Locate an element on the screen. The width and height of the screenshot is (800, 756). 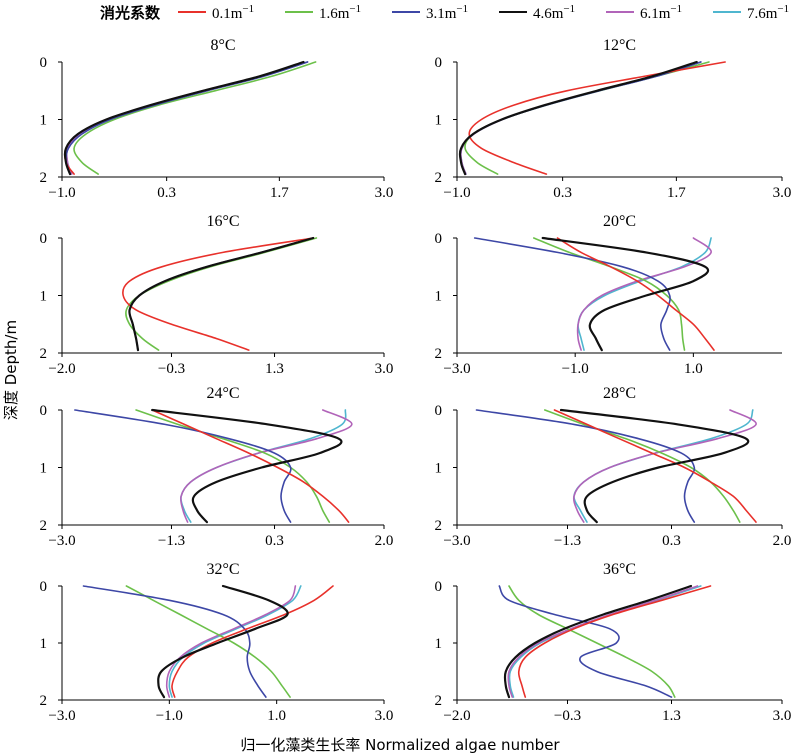
x-axis-title: 归一化藻类生长率 Normalized algae number is located at coordinates (400, 745).